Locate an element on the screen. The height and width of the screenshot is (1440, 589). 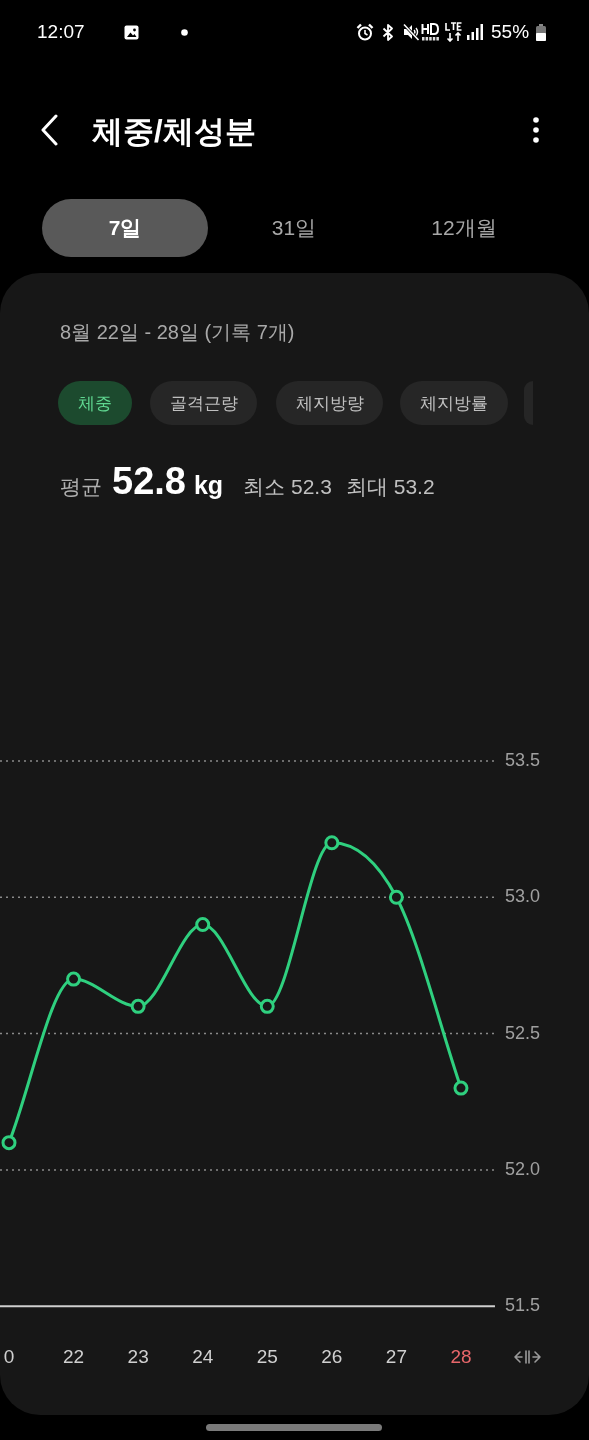
filter-chip: 골격근량 is located at coordinates (203, 403).